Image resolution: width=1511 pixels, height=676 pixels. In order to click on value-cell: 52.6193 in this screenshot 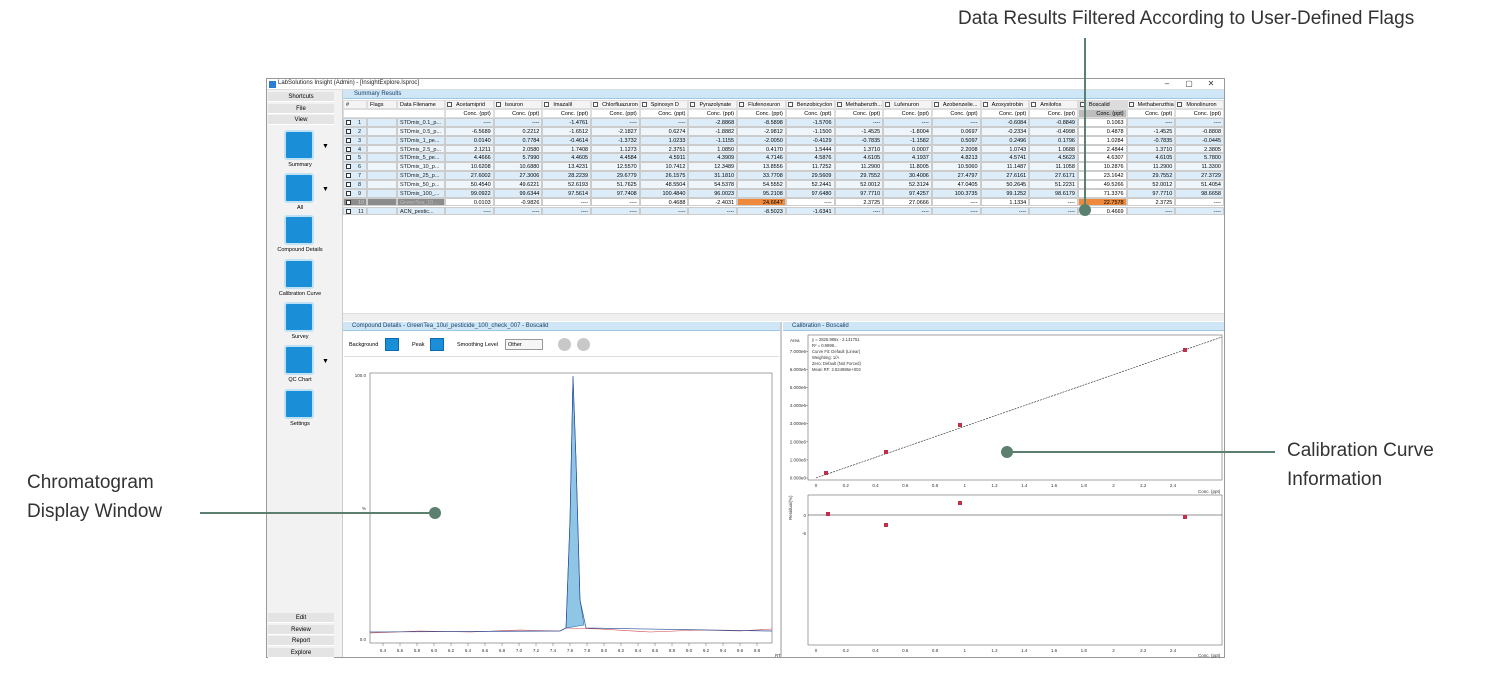, I will do `click(567, 184)`.